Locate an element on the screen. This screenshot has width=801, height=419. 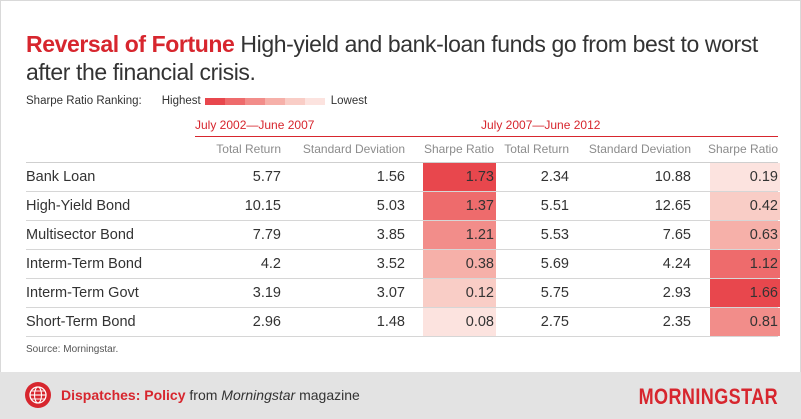
legend-lowest: Lowest is located at coordinates (349, 101).